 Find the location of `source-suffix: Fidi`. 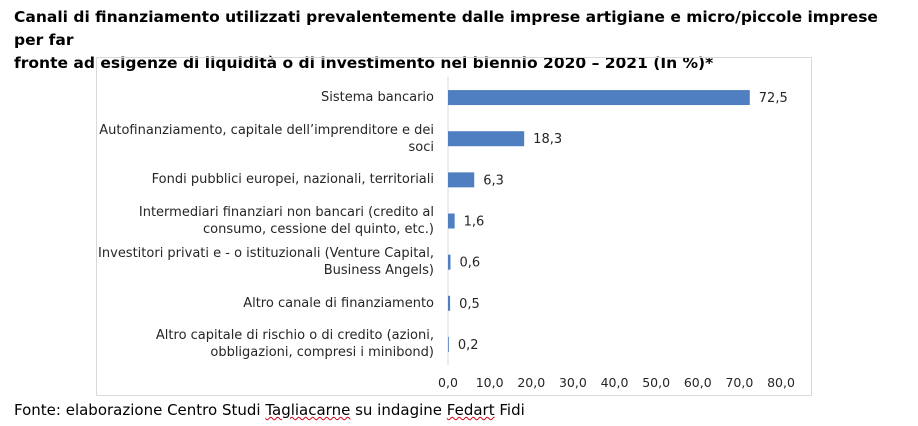

source-suffix: Fidi is located at coordinates (509, 410).